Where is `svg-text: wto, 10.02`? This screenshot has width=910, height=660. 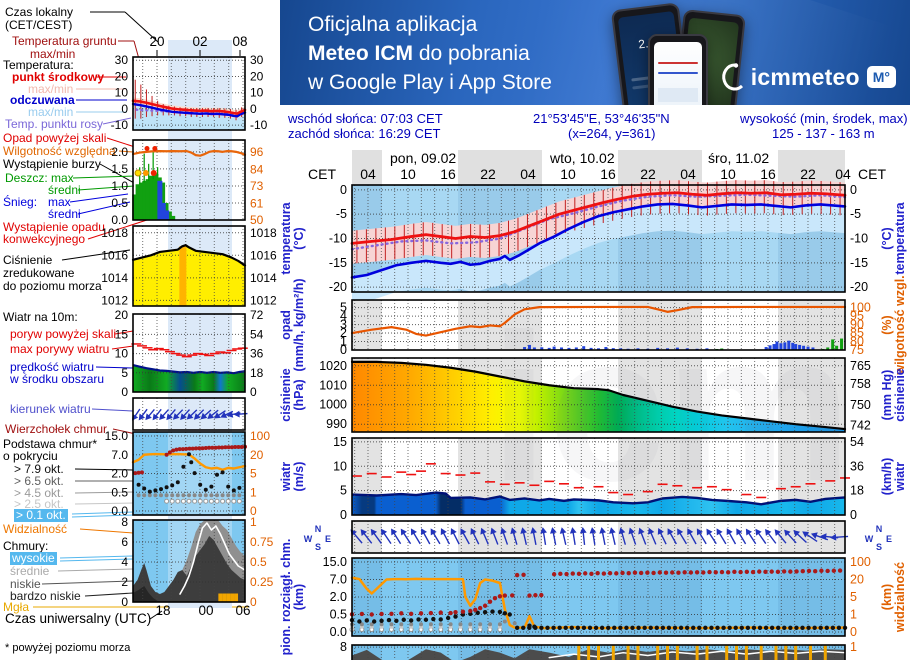
svg-text: wto, 10.02 is located at coordinates (582, 158).